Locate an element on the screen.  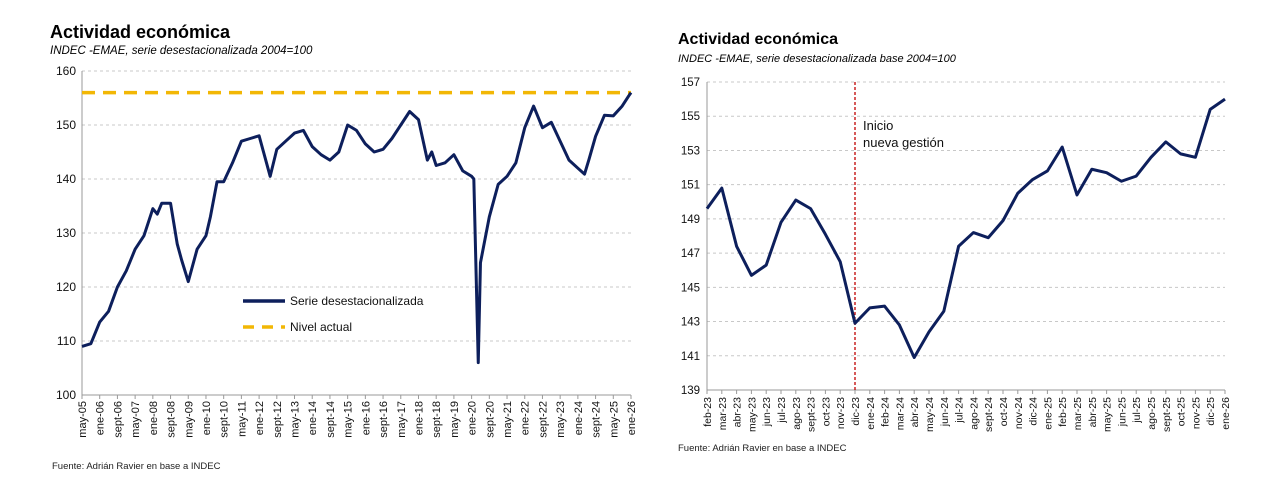
left-x-tick-label: sept-06 is located at coordinates (118, 419).